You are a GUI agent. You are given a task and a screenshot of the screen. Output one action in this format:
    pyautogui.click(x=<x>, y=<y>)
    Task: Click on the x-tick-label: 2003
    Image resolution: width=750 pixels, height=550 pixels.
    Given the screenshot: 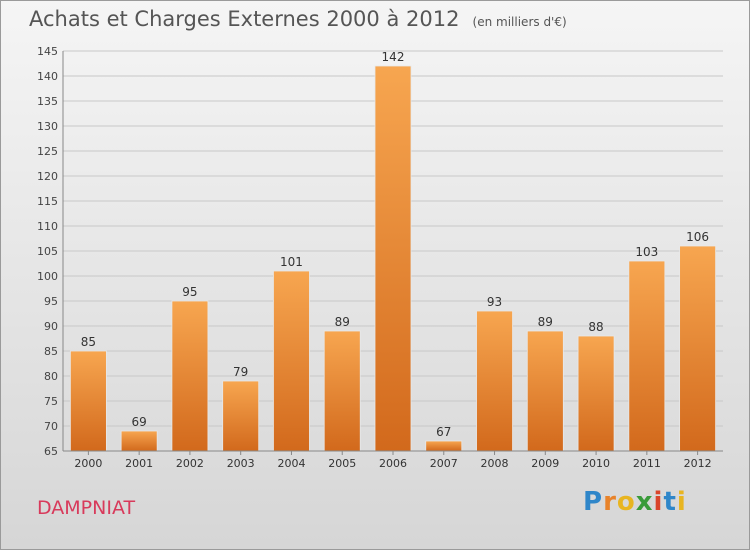 What is the action you would take?
    pyautogui.click(x=241, y=463)
    